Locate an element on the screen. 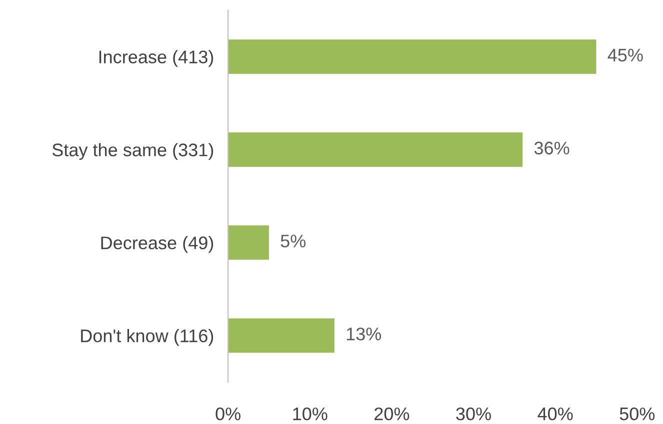  x-tick-label: 10% is located at coordinates (310, 414).